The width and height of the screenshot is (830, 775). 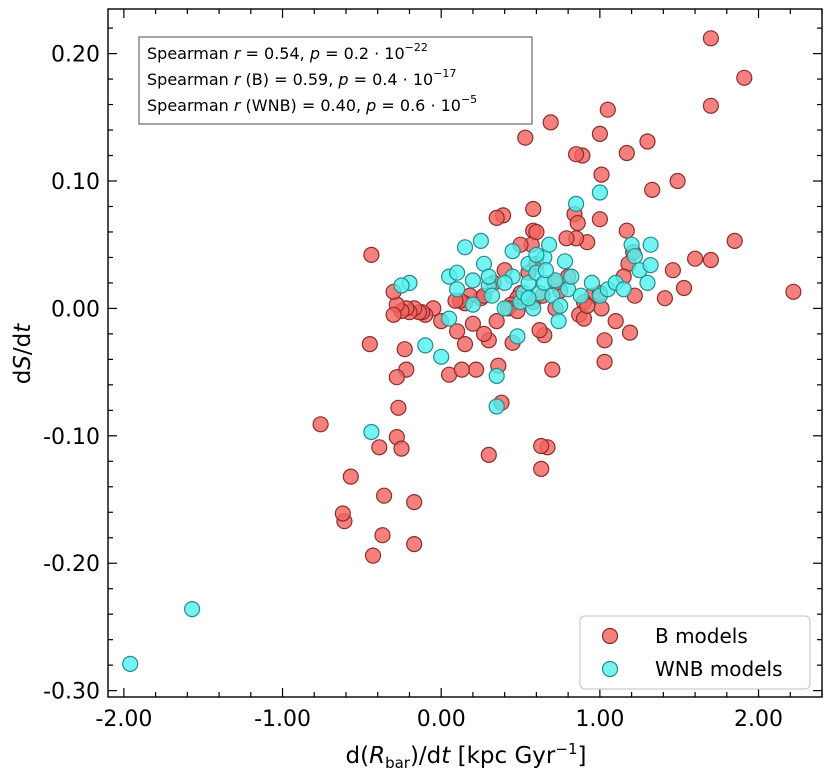 I want to click on y-axis-label: dS/dt, so click(x=23, y=354).